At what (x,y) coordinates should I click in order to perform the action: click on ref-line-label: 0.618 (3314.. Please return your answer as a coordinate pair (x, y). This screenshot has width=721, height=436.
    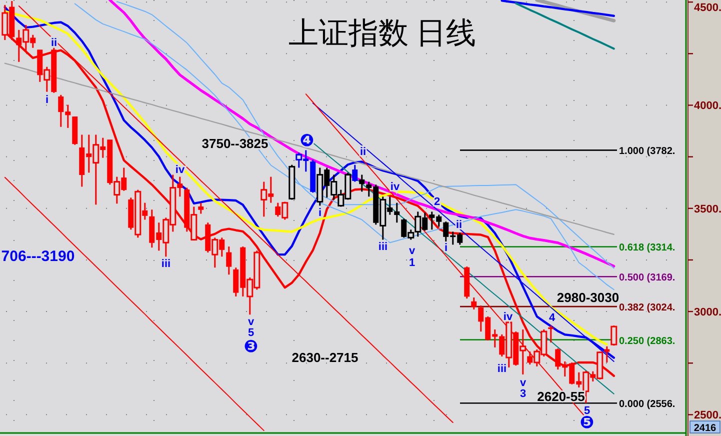
    Looking at the image, I should click on (647, 248).